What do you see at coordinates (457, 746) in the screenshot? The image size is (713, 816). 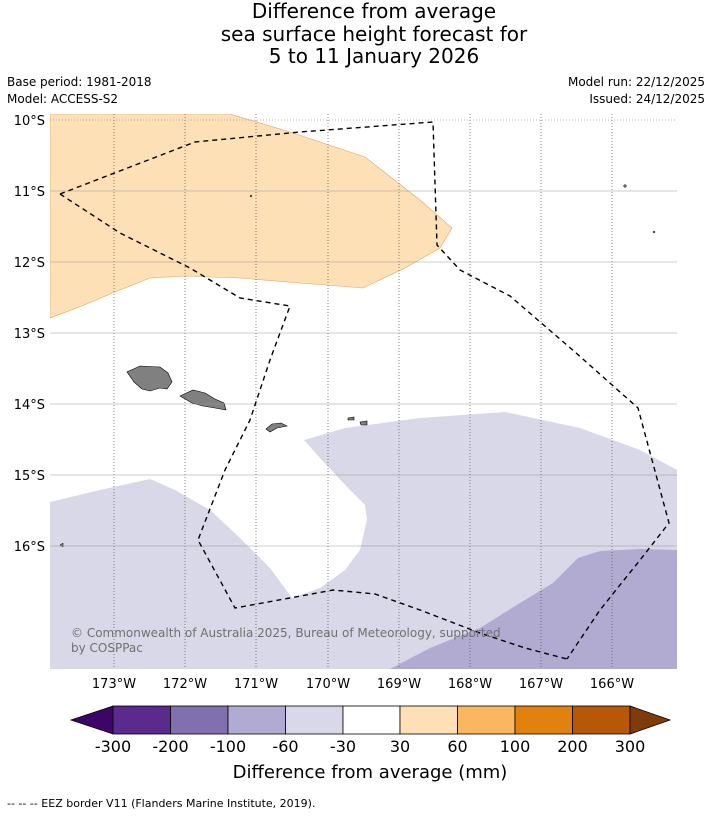 I see `colorbar-tick: 60` at bounding box center [457, 746].